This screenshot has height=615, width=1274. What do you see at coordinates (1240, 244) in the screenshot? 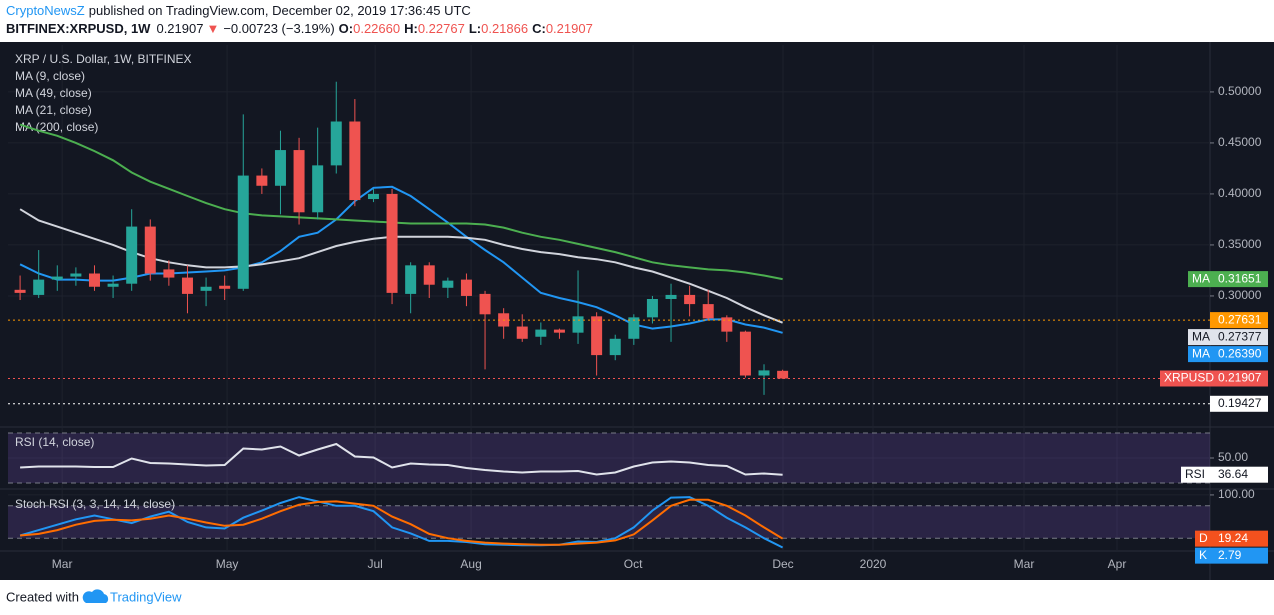
I see `y-tick-label: 0.35000` at bounding box center [1240, 244].